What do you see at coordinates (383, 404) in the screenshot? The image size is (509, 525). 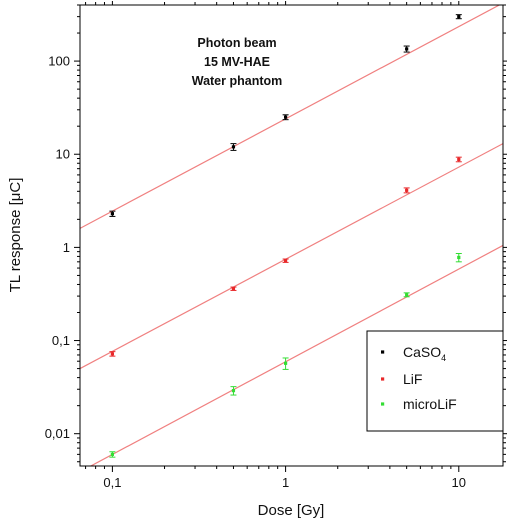 I see `legend-marker-microlif` at bounding box center [383, 404].